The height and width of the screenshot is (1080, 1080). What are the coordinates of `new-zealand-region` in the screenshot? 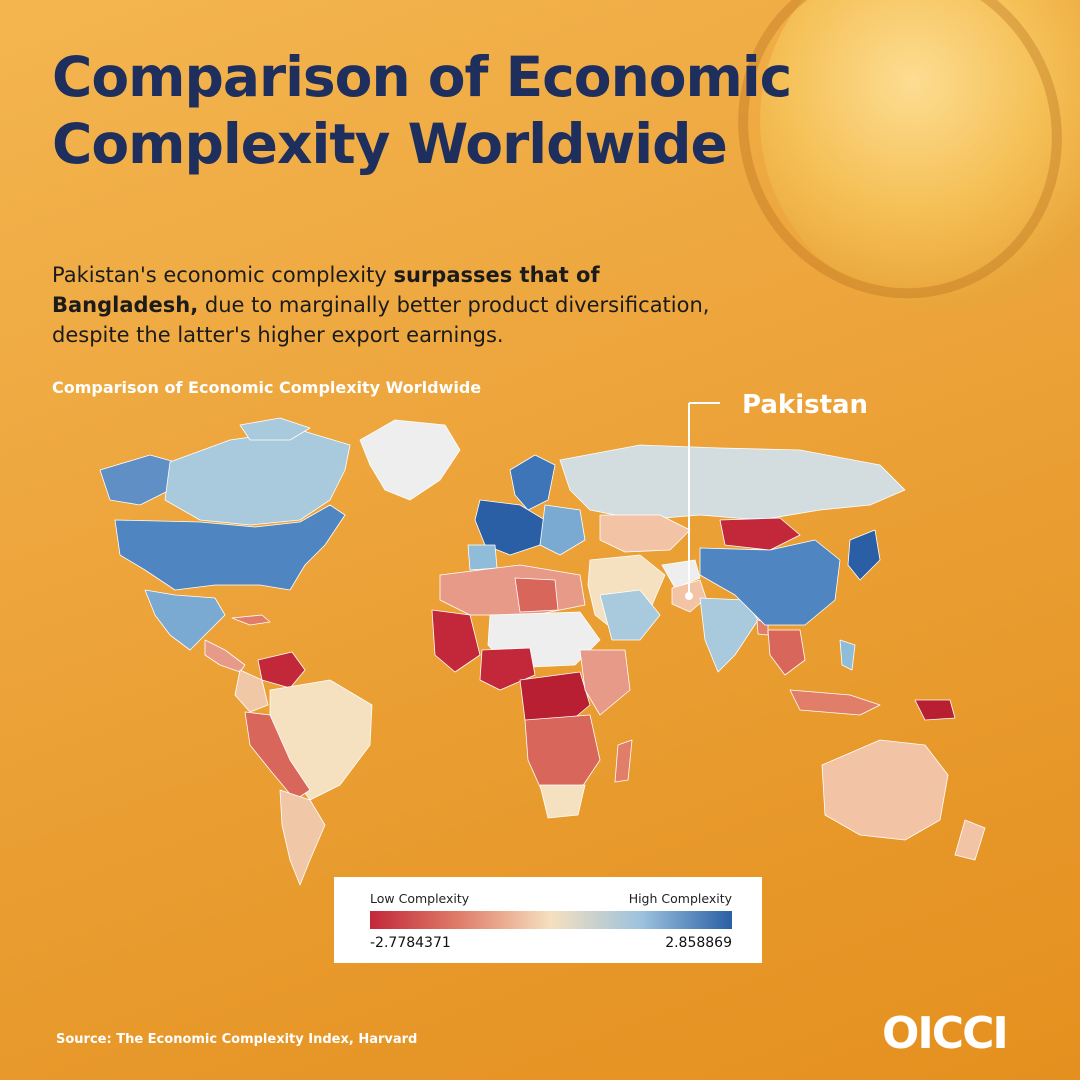 It's located at (970, 840).